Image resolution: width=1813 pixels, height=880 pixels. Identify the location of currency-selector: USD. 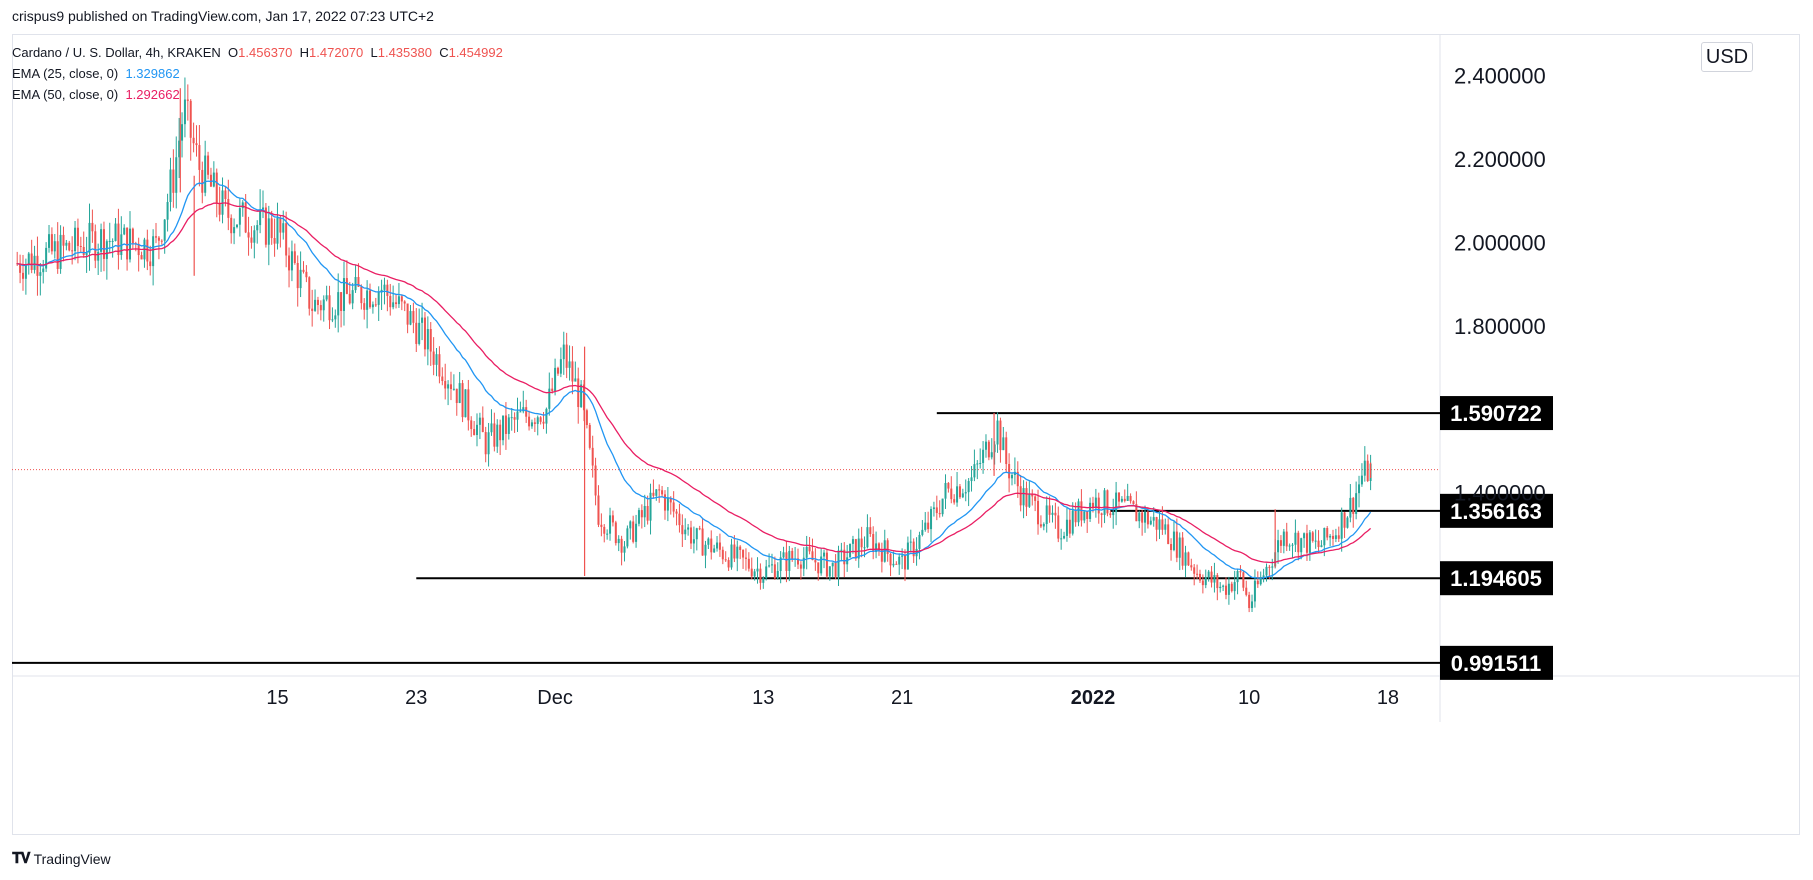
(1727, 57).